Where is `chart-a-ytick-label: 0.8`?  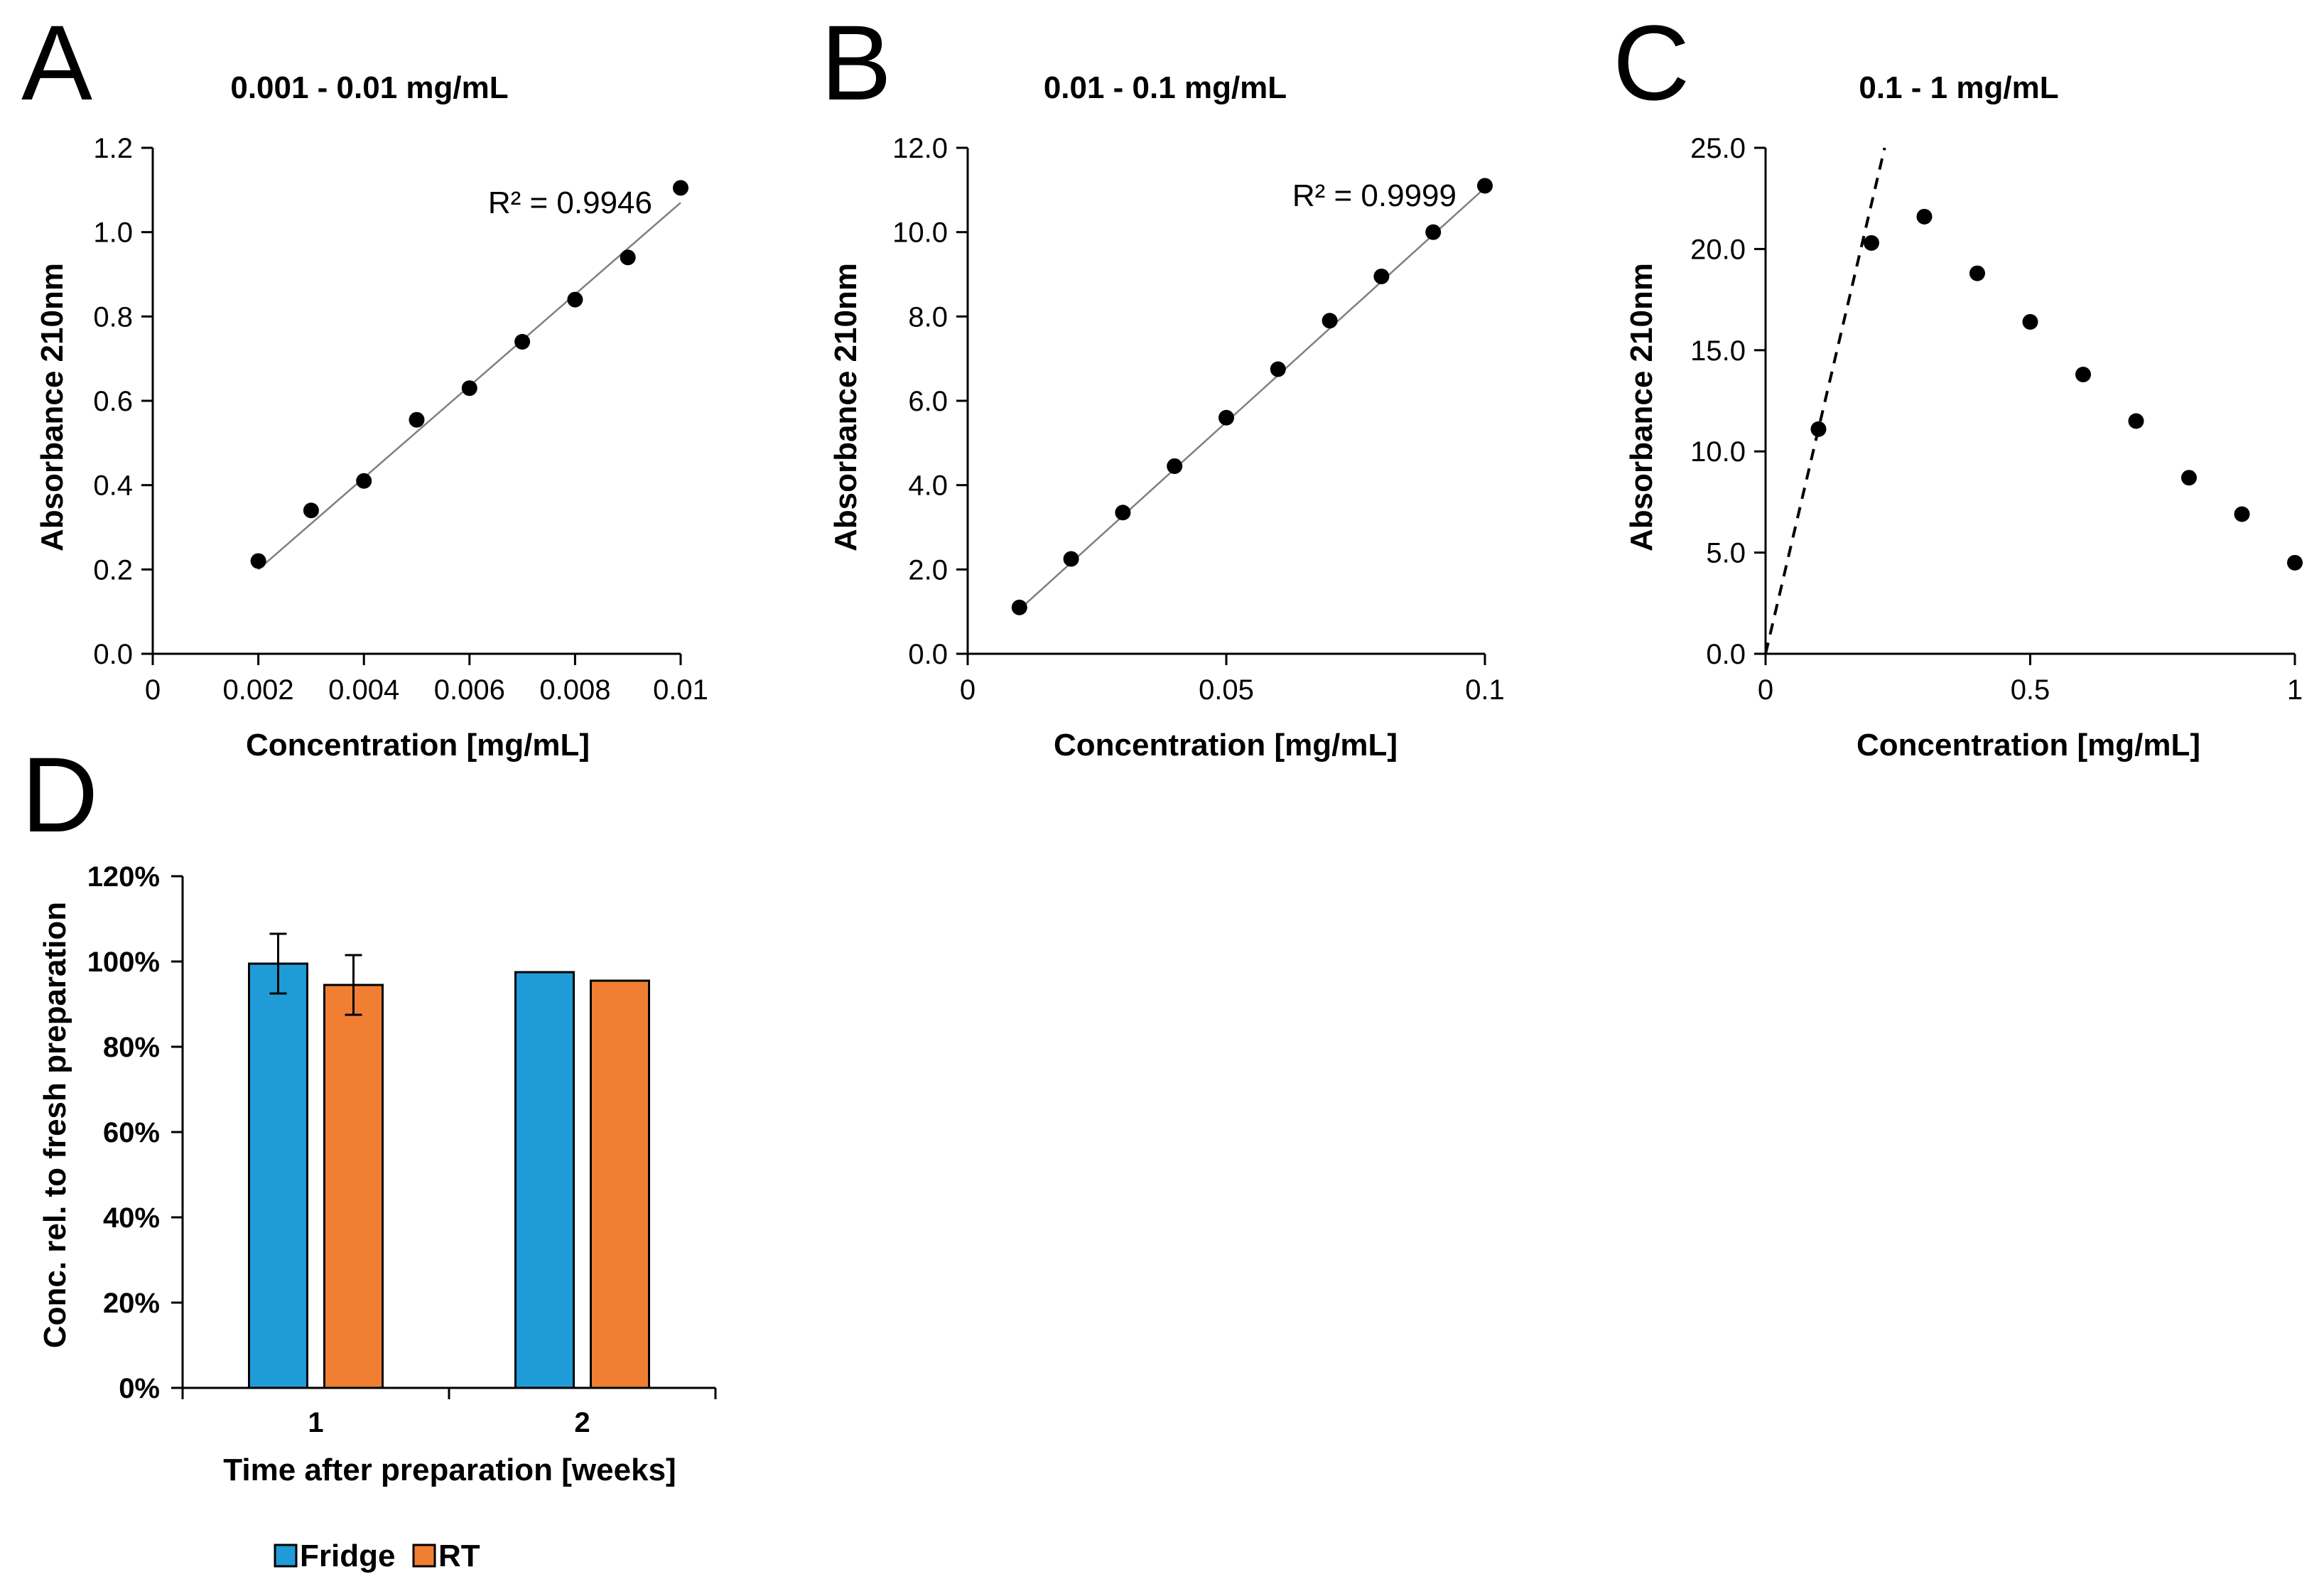
chart-a-ytick-label: 0.8 is located at coordinates (113, 317).